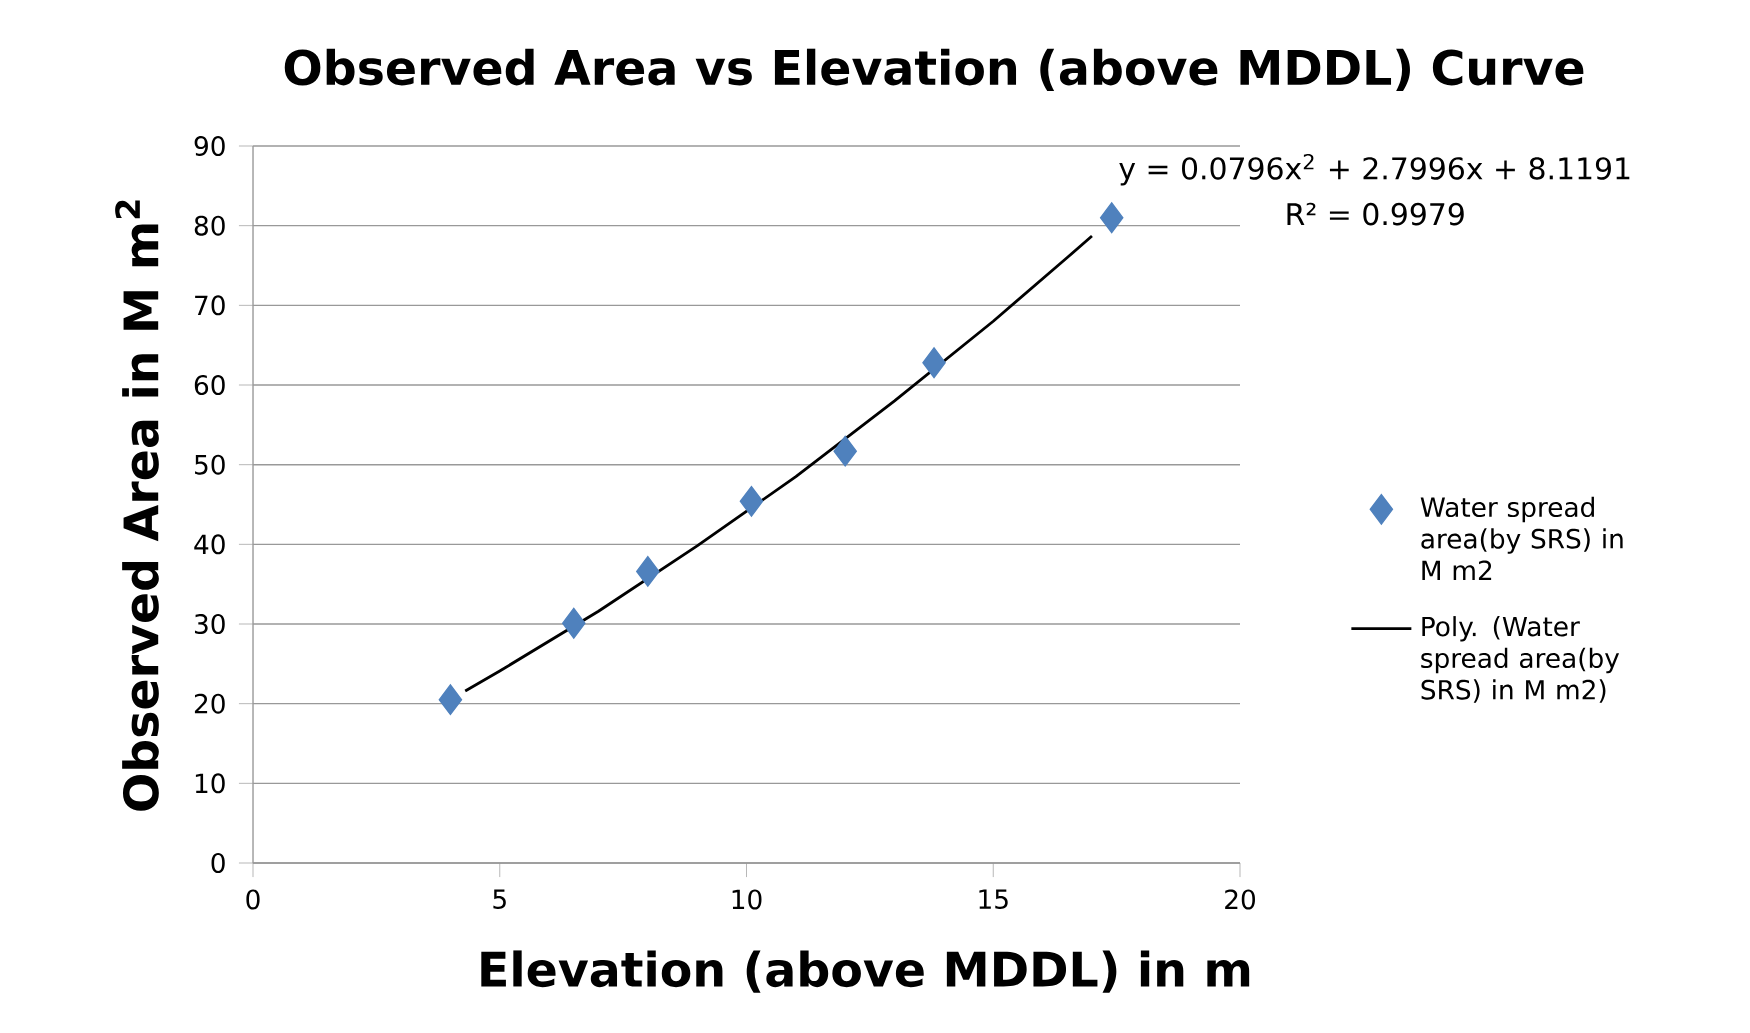 The height and width of the screenshot is (1033, 1750). What do you see at coordinates (209, 146) in the screenshot?
I see `y-tick-label: 90` at bounding box center [209, 146].